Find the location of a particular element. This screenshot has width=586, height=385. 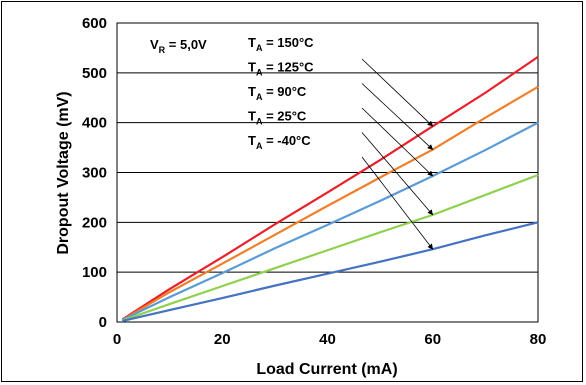

series-label-1: TA = 125°C is located at coordinates (281, 69).